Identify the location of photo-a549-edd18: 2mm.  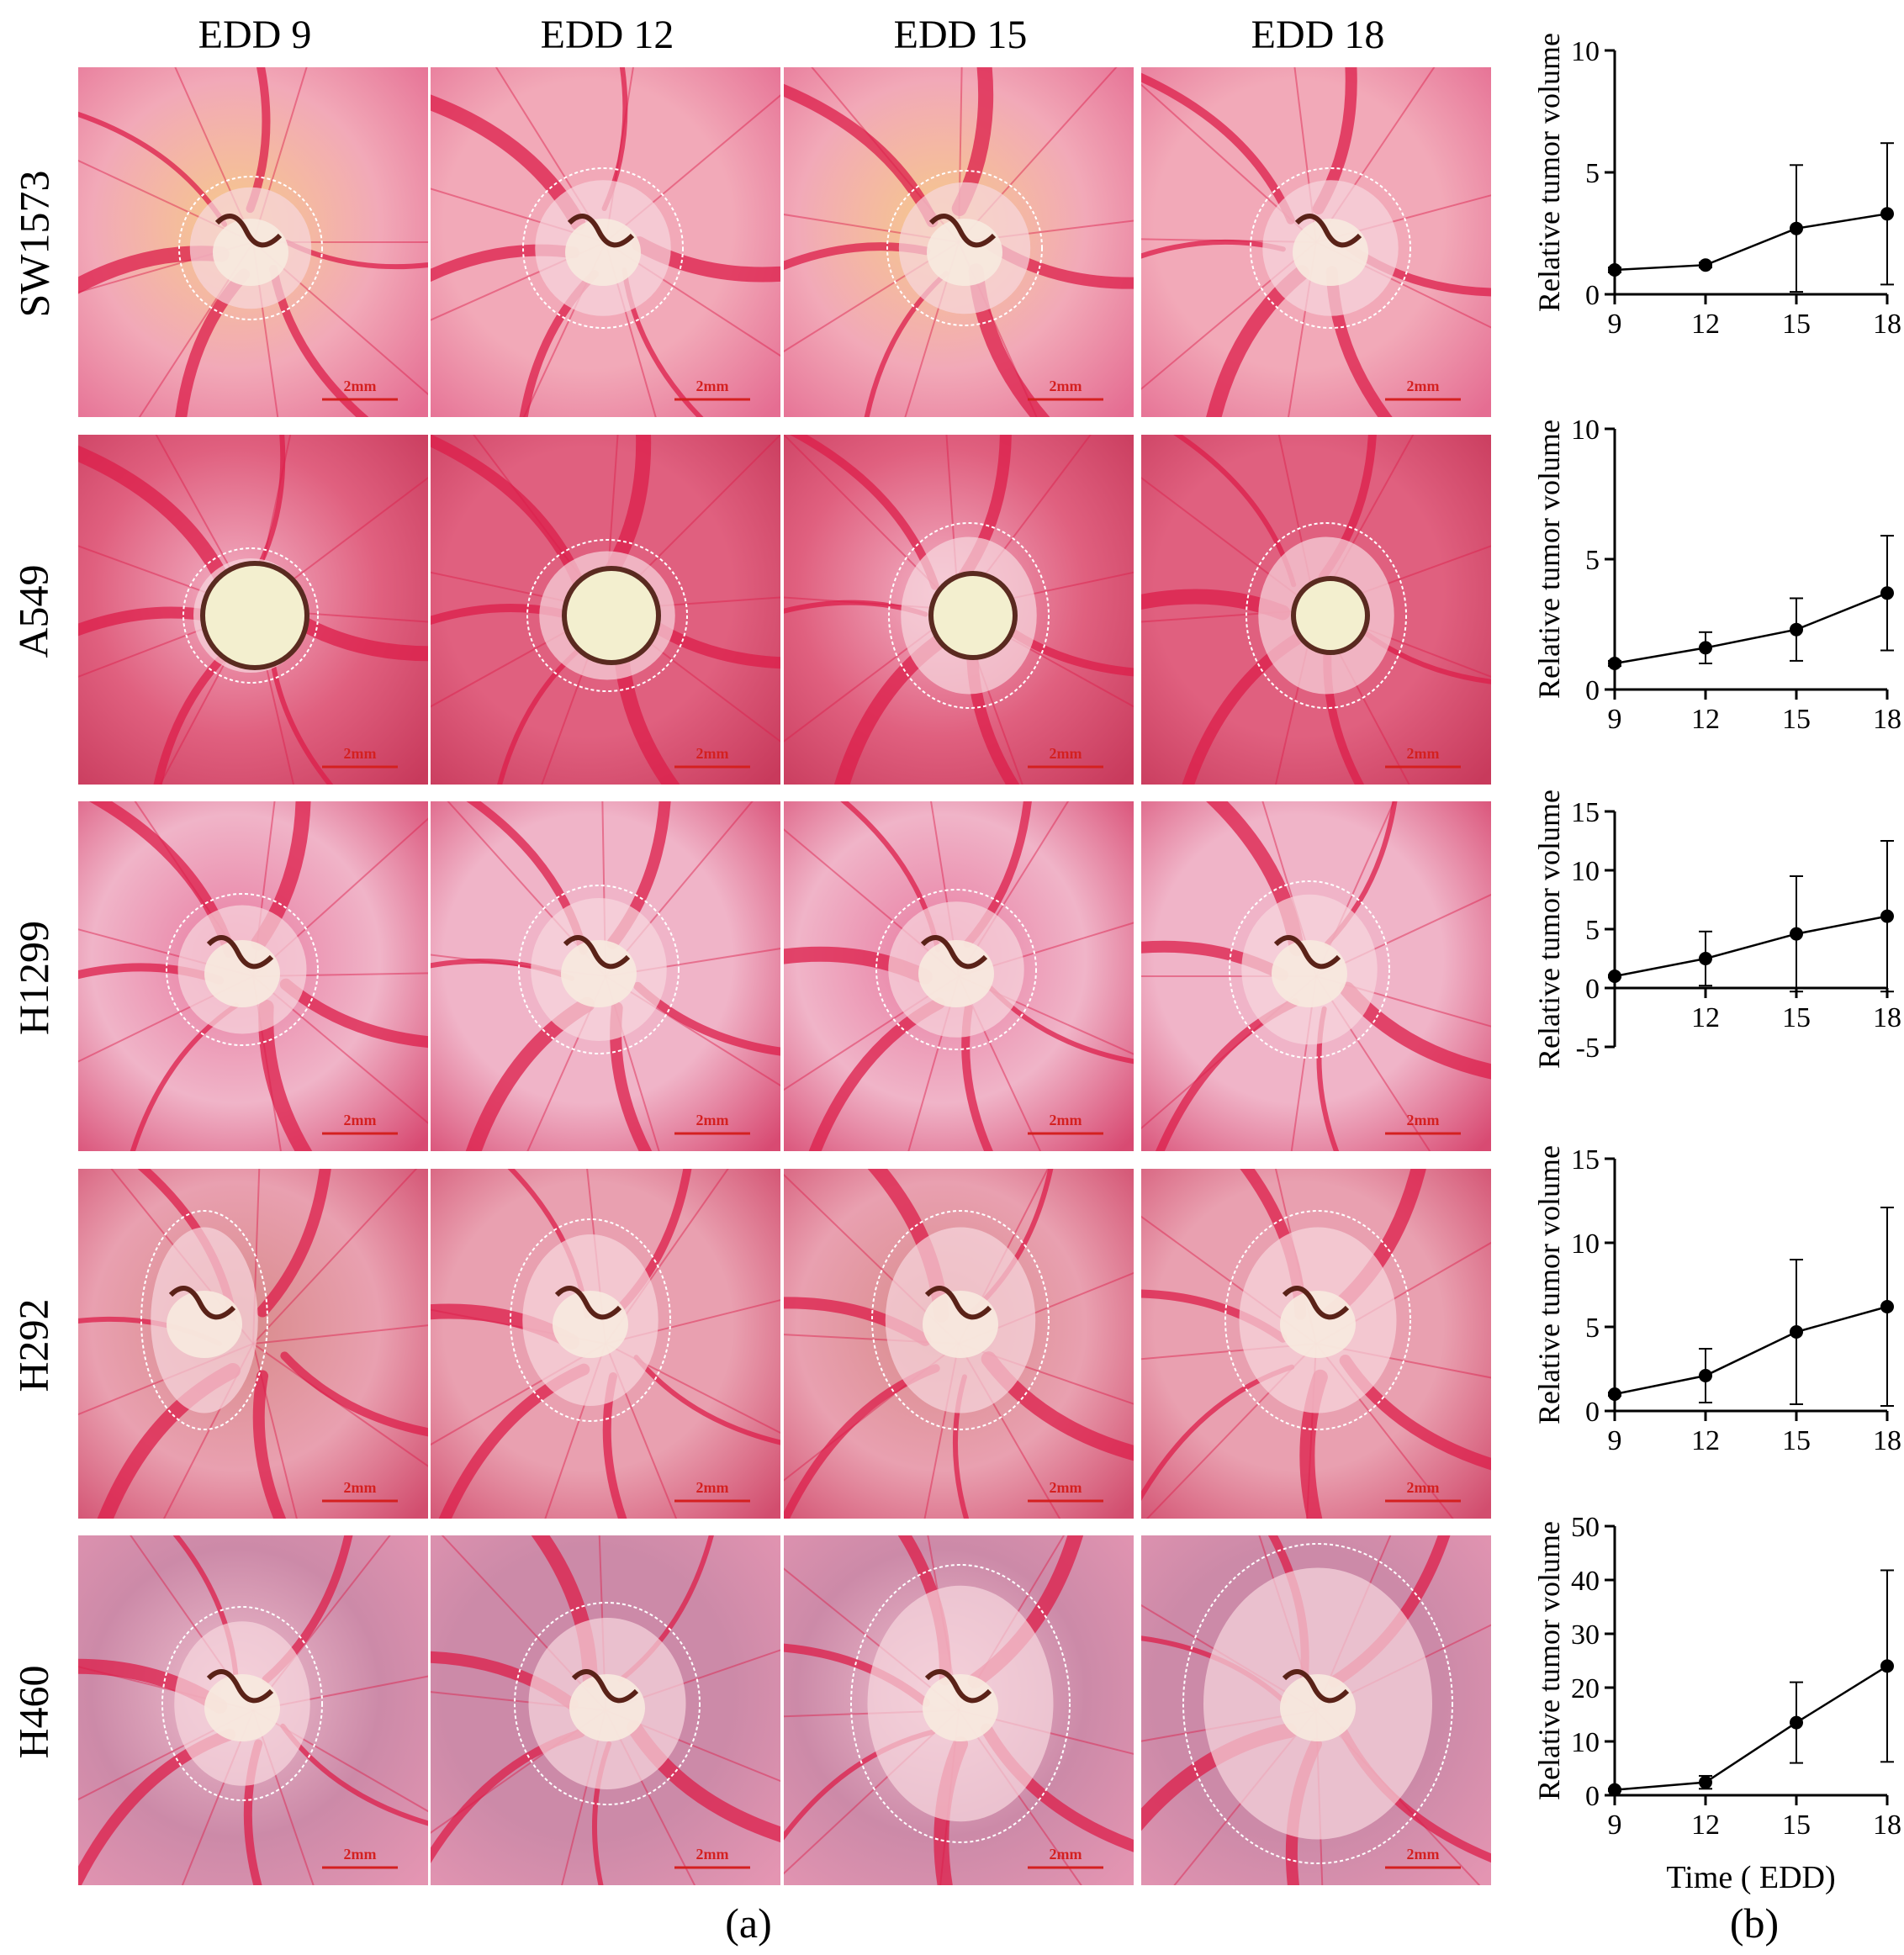
(1316, 610).